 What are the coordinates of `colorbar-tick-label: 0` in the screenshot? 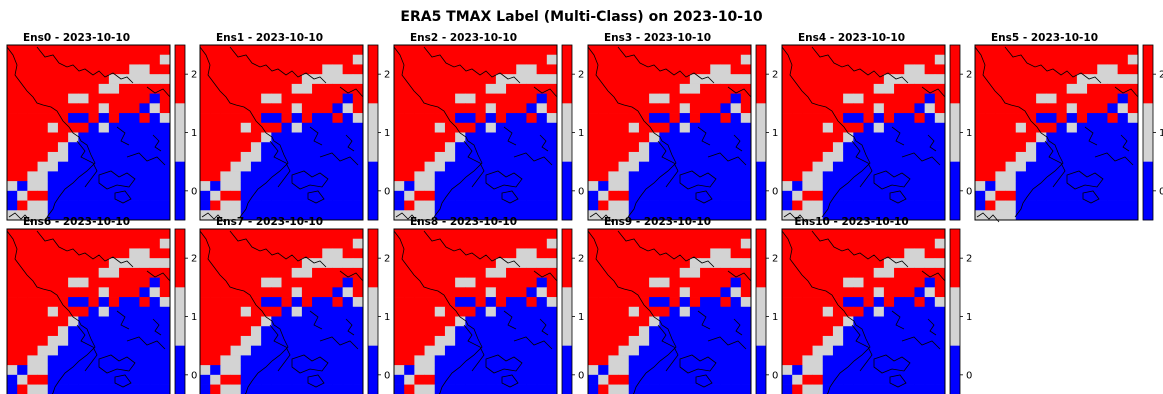 It's located at (581, 375).